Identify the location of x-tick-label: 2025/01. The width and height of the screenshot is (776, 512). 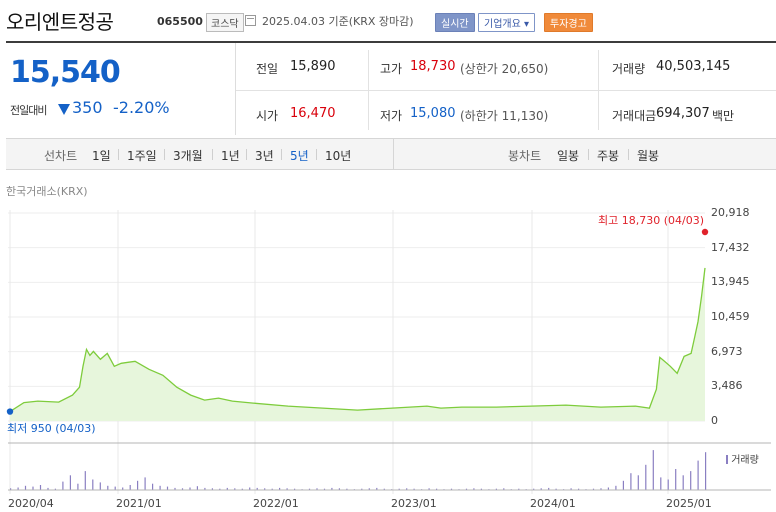
(689, 503).